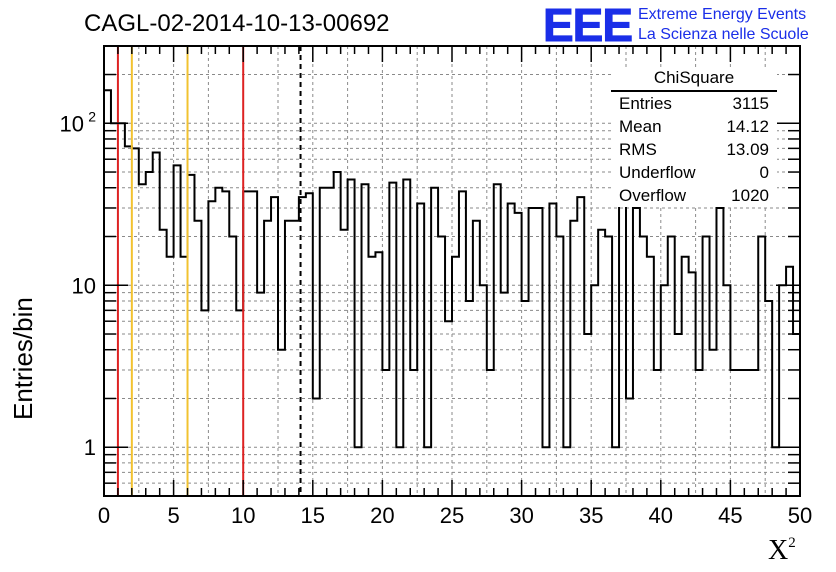 The height and width of the screenshot is (572, 836). I want to click on y-tick-label-exponent: 2, so click(92, 116).